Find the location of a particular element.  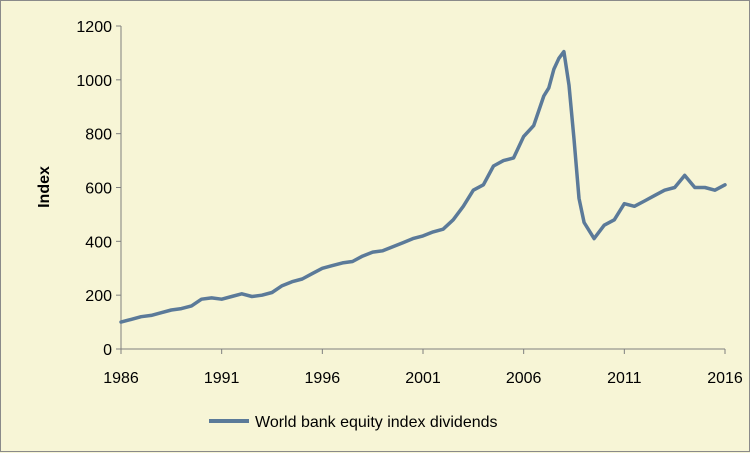

y-axis-label: Index is located at coordinates (44, 187).